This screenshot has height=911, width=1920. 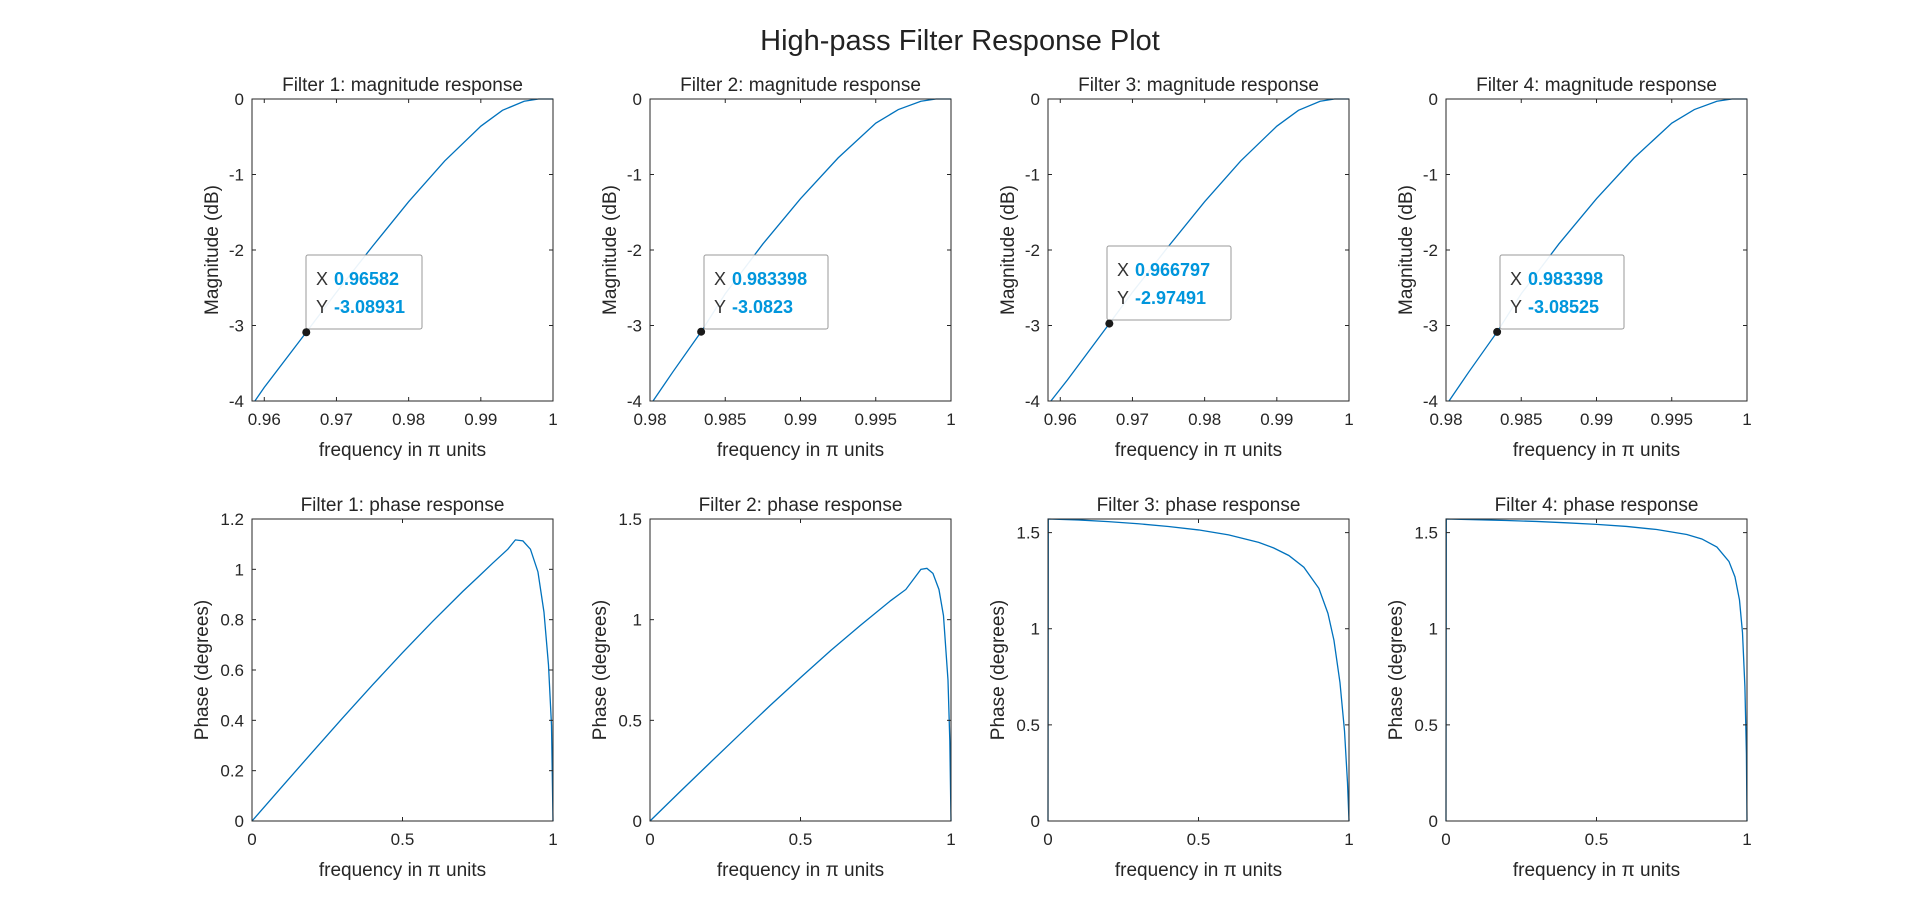 I want to click on datatip-y-value: -2.97491, so click(x=1170, y=298).